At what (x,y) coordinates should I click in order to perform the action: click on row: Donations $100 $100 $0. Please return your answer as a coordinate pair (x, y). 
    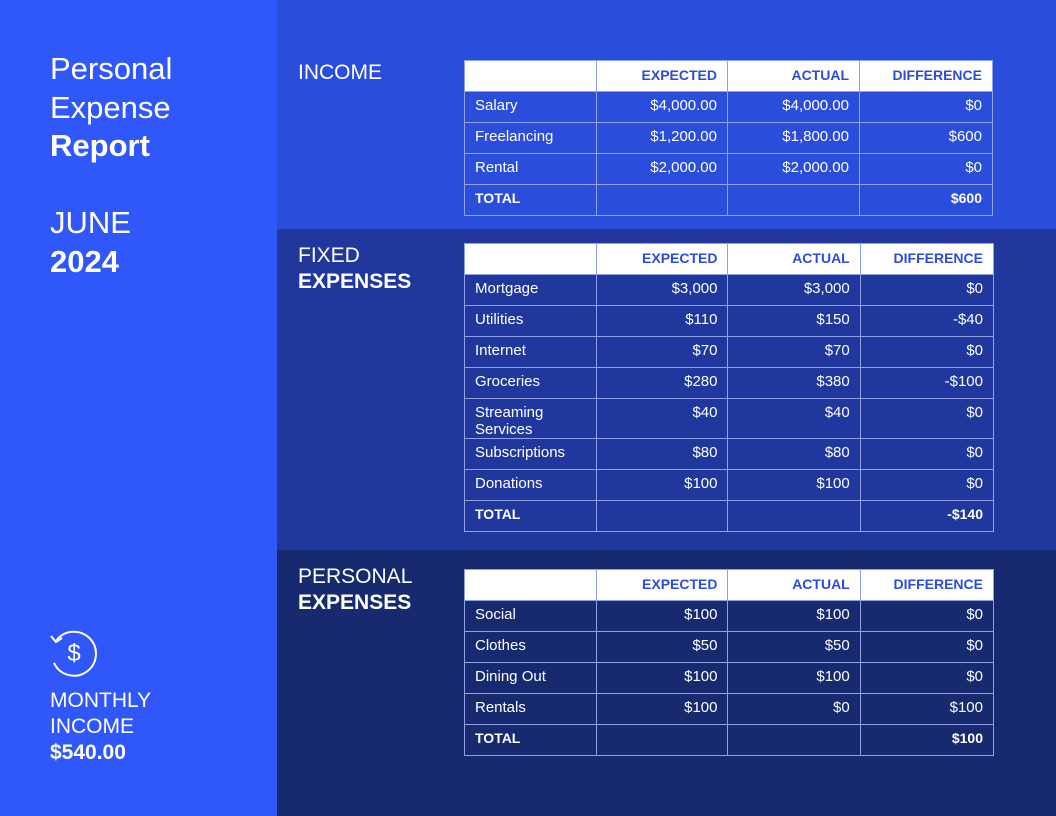
    Looking at the image, I should click on (729, 485).